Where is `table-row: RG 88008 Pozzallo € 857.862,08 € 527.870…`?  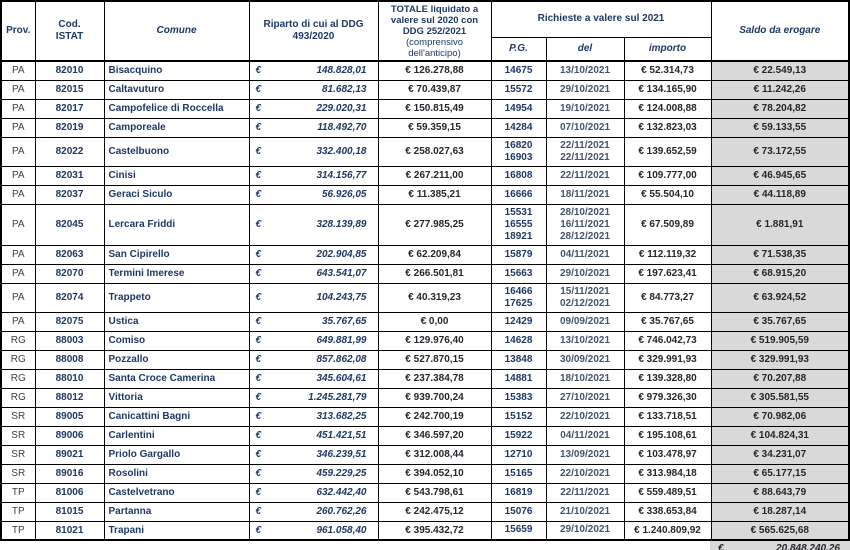 table-row: RG 88008 Pozzallo € 857.862,08 € 527.870… is located at coordinates (425, 359).